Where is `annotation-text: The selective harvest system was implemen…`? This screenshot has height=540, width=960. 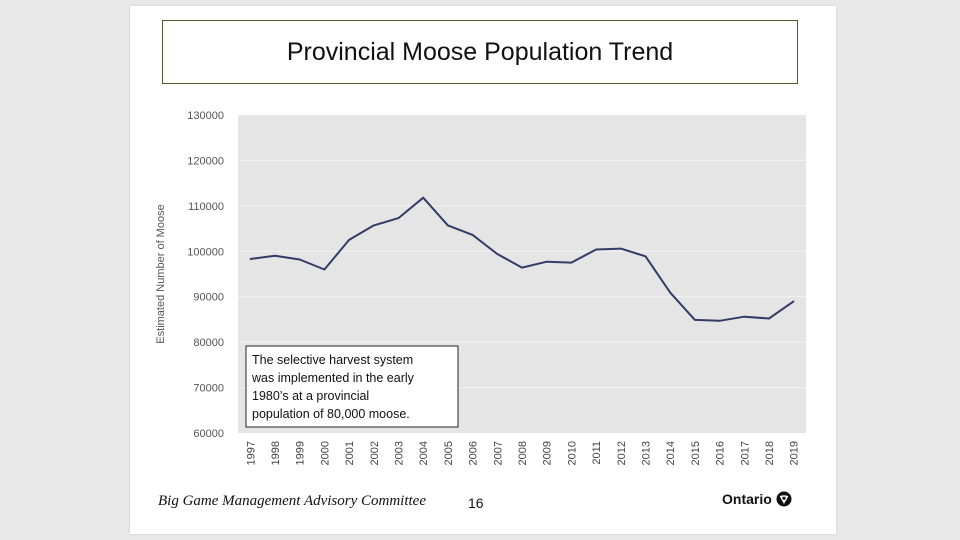 annotation-text: The selective harvest system was implemen… is located at coordinates (333, 387).